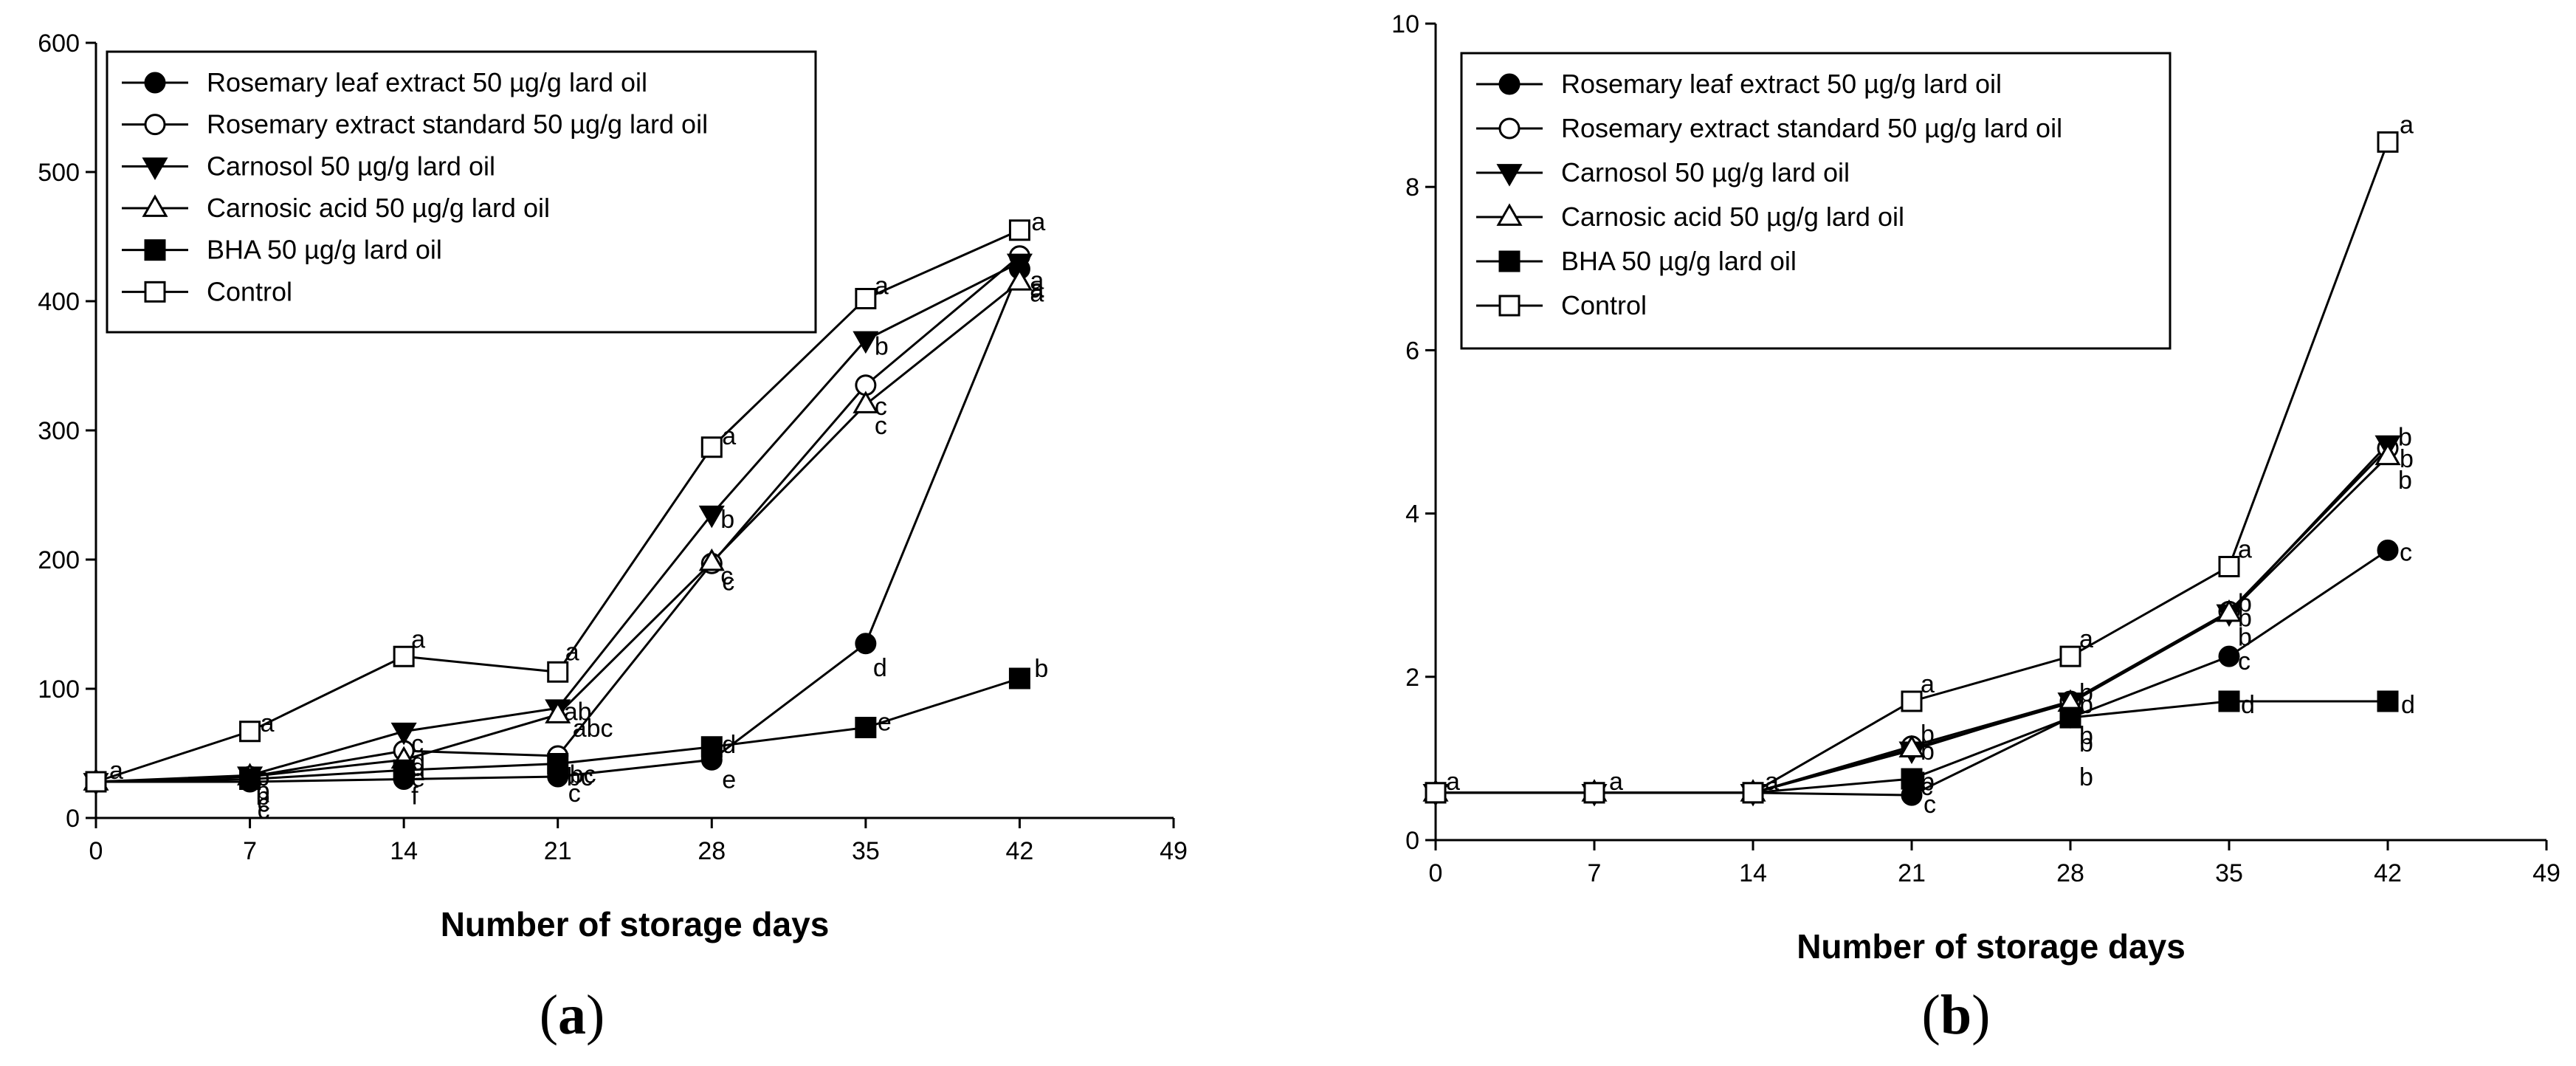 The height and width of the screenshot is (1066, 2576). I want to click on y-tick-label: 100, so click(59, 689).